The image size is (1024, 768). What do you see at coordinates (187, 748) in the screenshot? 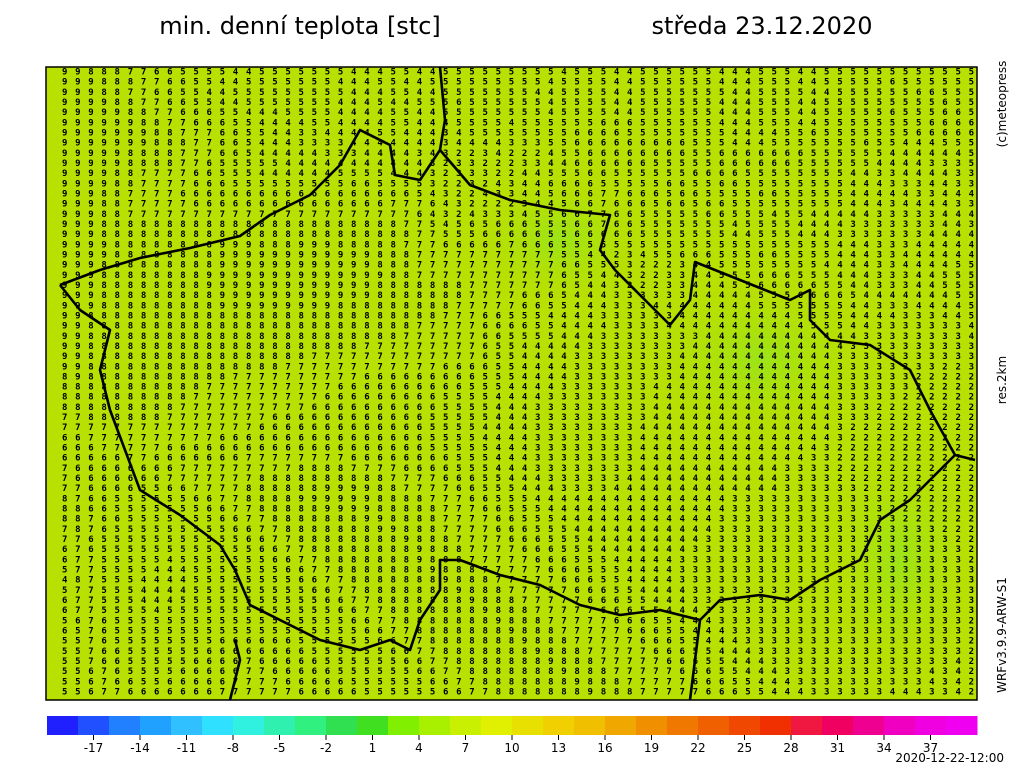
I see `colorbar-label: -11` at bounding box center [187, 748].